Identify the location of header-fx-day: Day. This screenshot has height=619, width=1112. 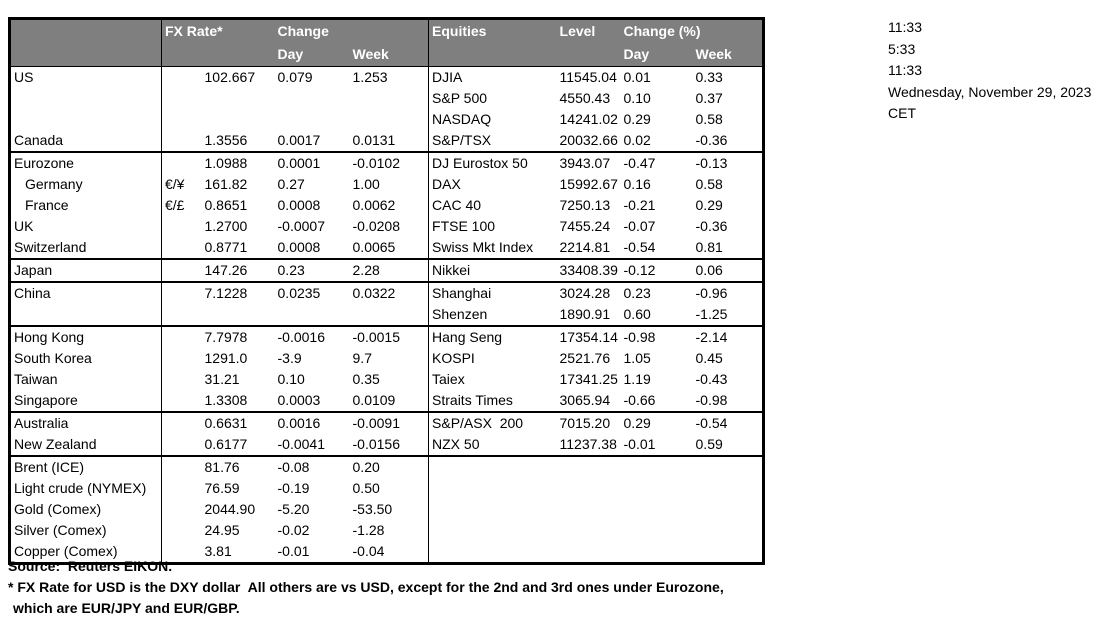
(312, 55).